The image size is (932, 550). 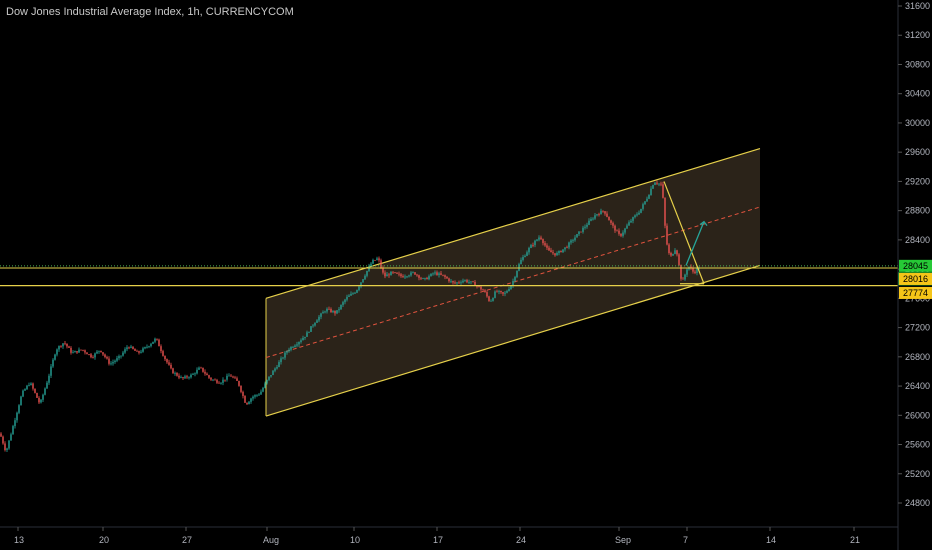 What do you see at coordinates (917, 181) in the screenshot?
I see `price-tick-label: 29200` at bounding box center [917, 181].